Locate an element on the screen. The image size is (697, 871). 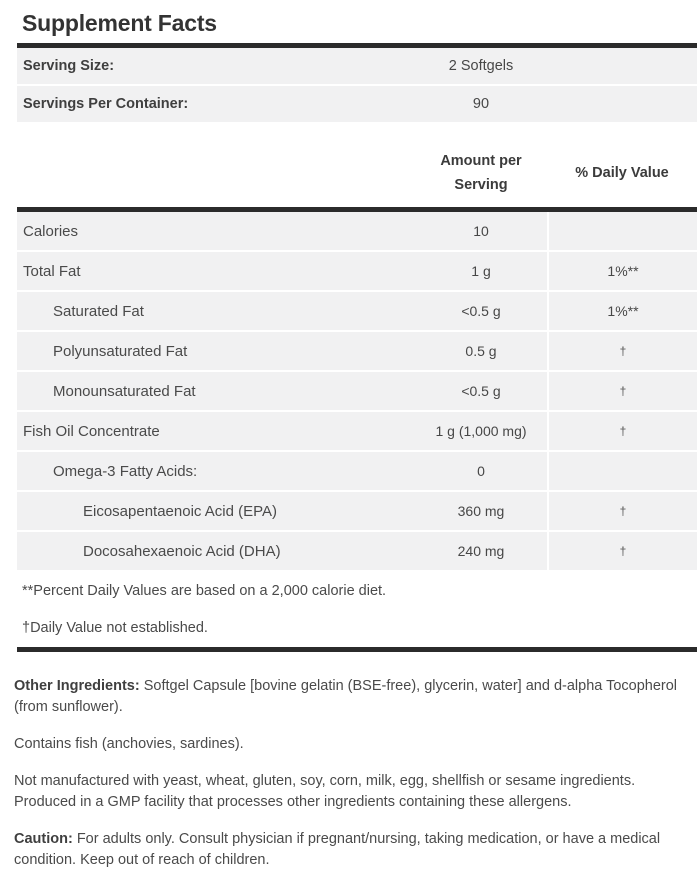
divider-bar-bottom is located at coordinates (357, 649).